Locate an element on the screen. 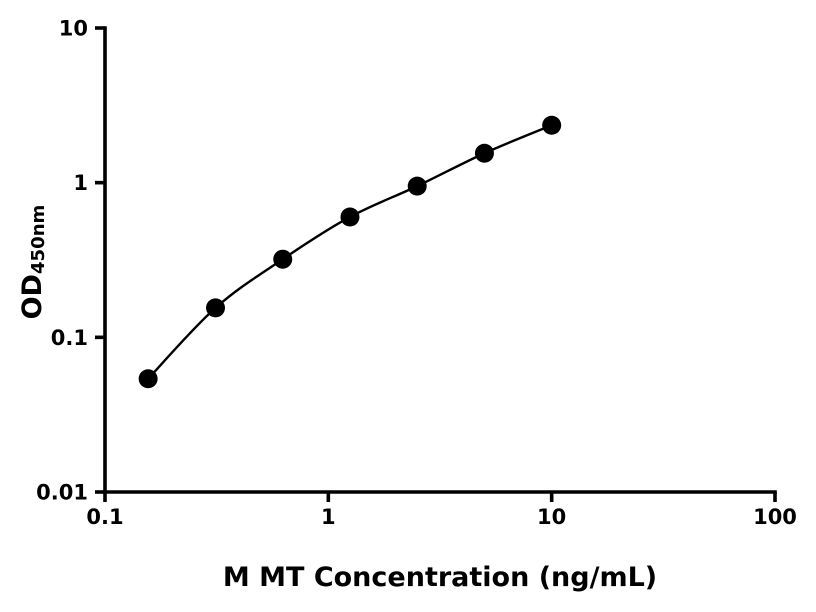  y-axis-title-main: OD is located at coordinates (32, 297).